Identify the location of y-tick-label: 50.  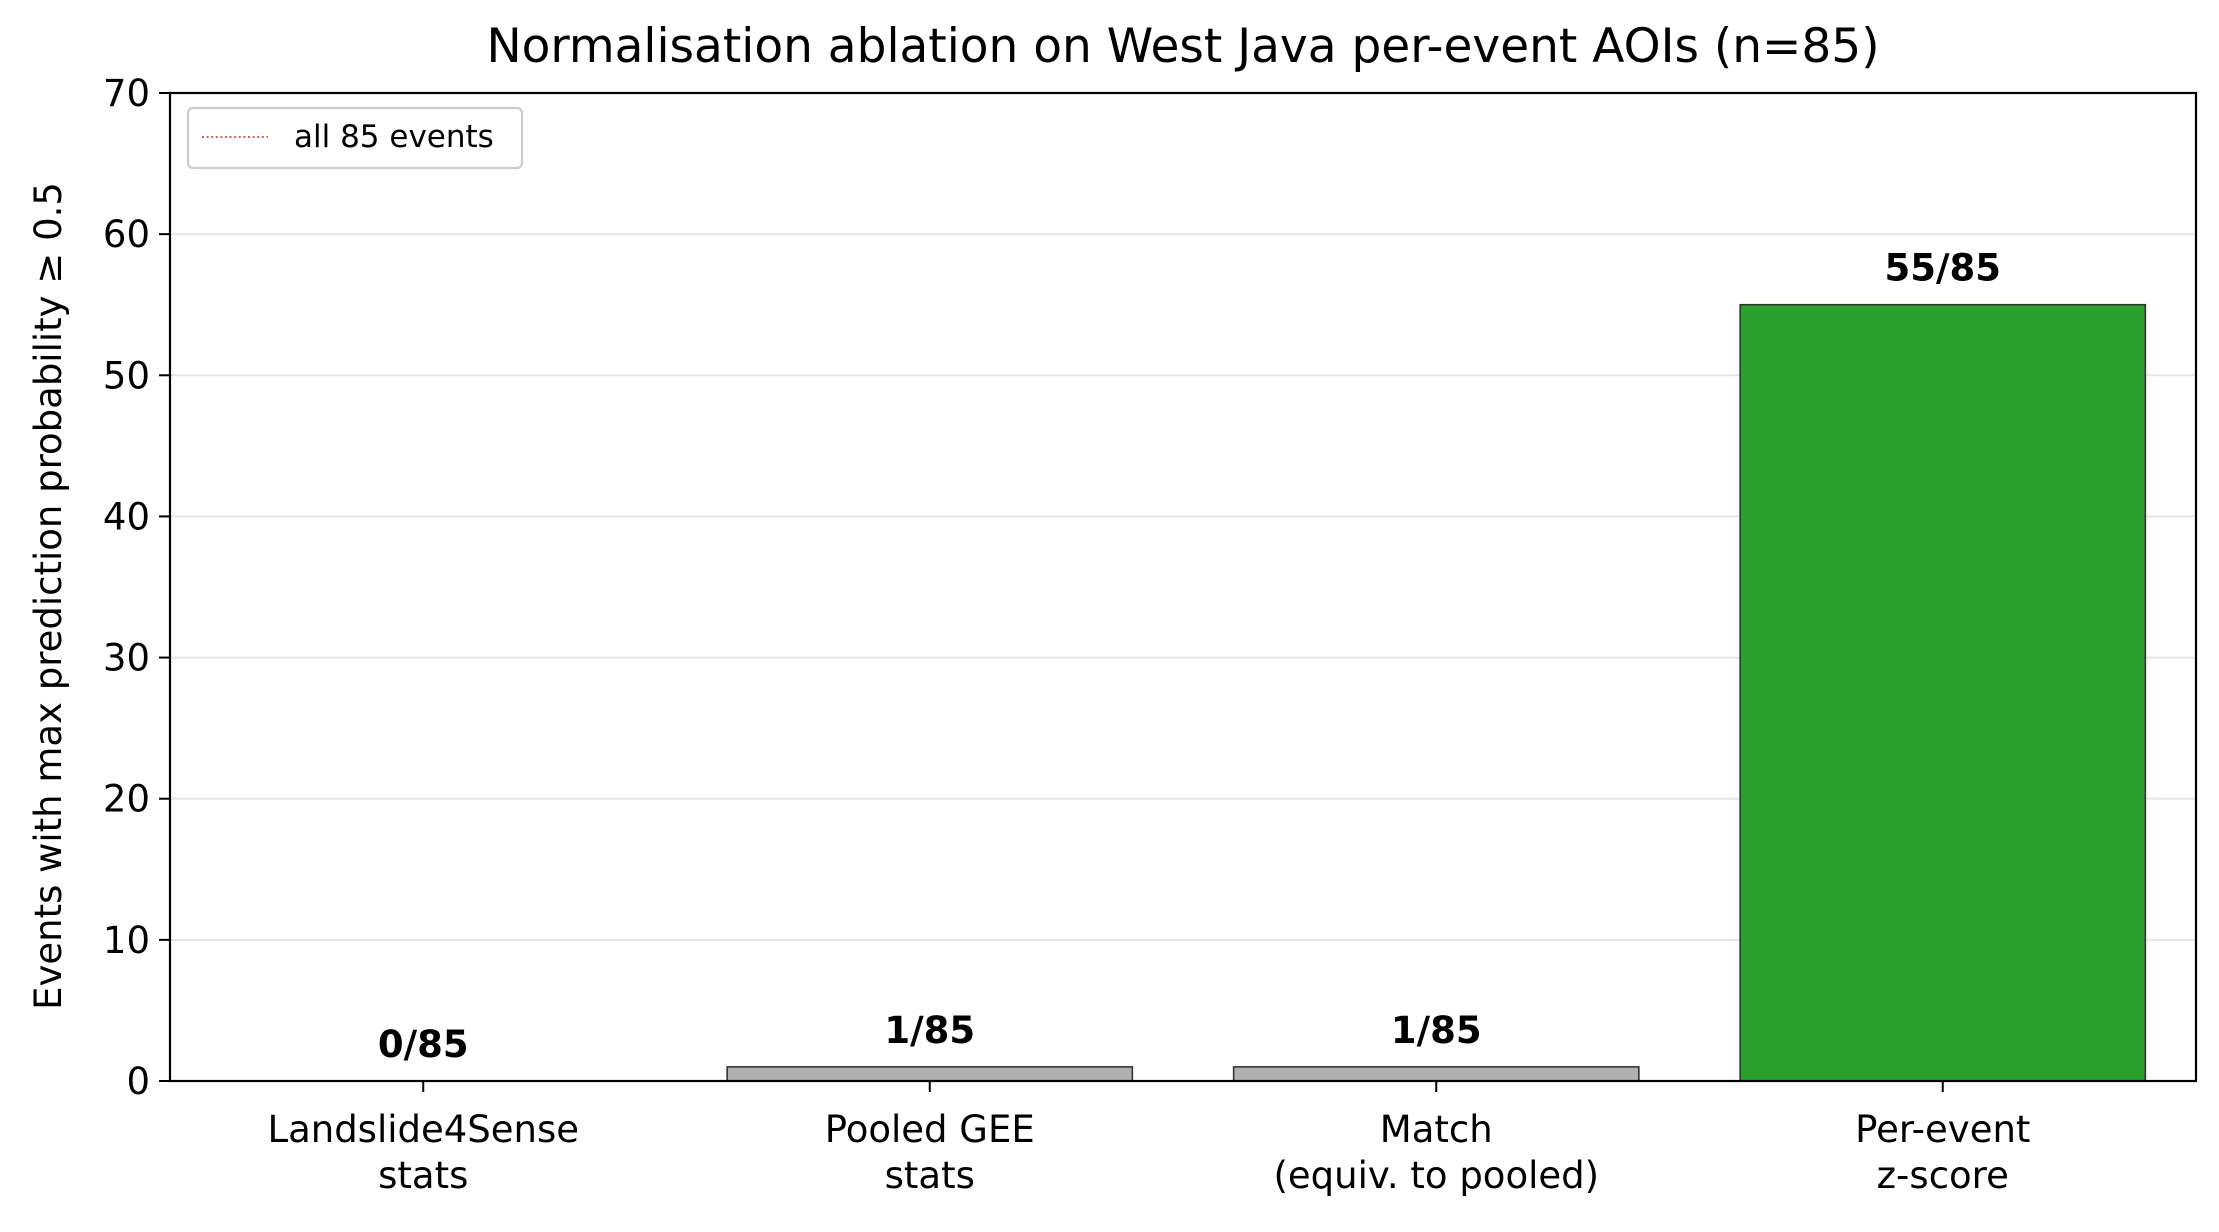
(126, 375).